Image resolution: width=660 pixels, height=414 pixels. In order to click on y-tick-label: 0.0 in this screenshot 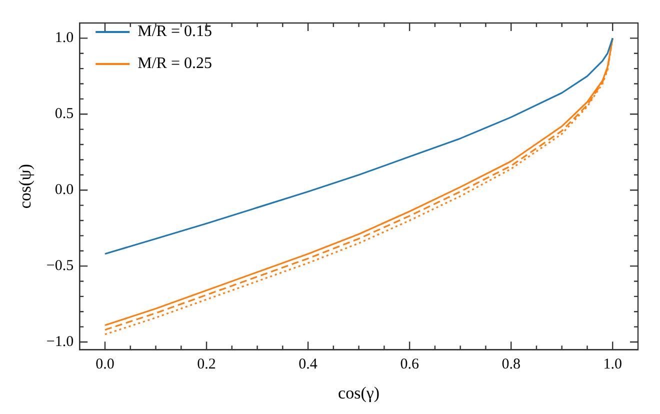, I will do `click(64, 190)`.